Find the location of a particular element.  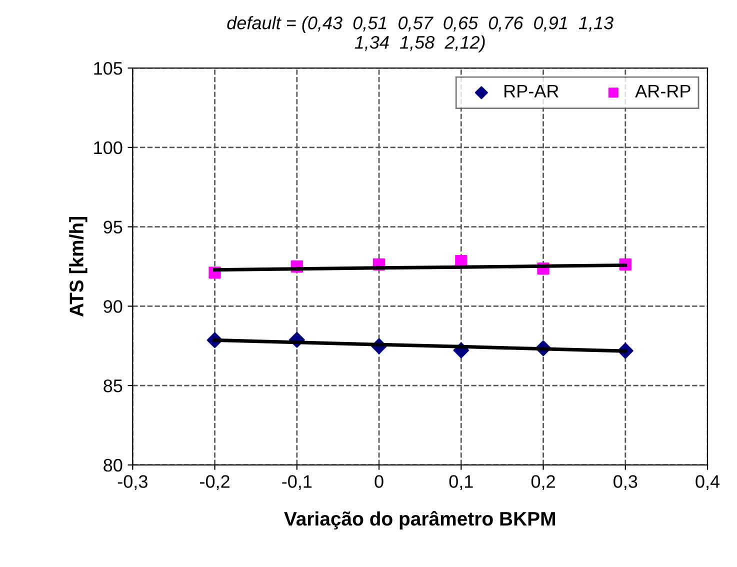

y-tick-label: 85 is located at coordinates (113, 385).